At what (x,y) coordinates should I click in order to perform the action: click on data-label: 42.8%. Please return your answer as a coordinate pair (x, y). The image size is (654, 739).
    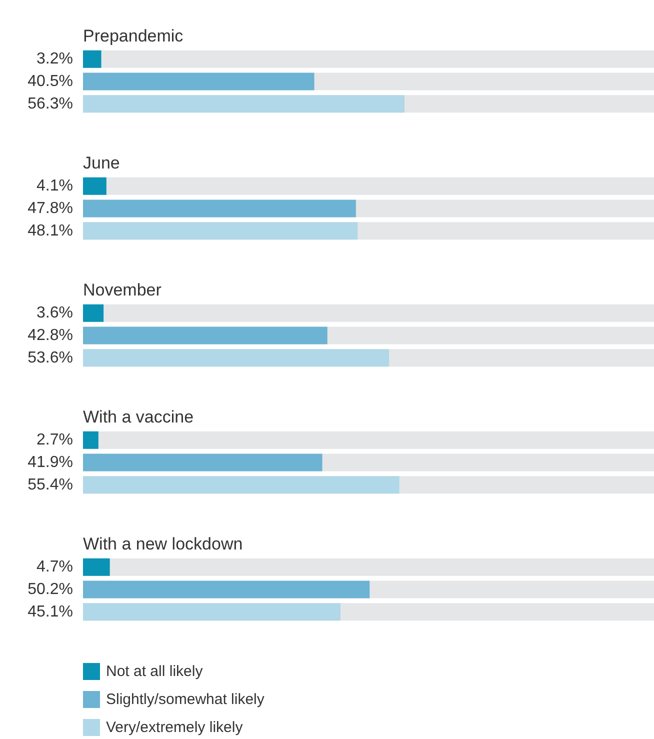
    Looking at the image, I should click on (50, 335).